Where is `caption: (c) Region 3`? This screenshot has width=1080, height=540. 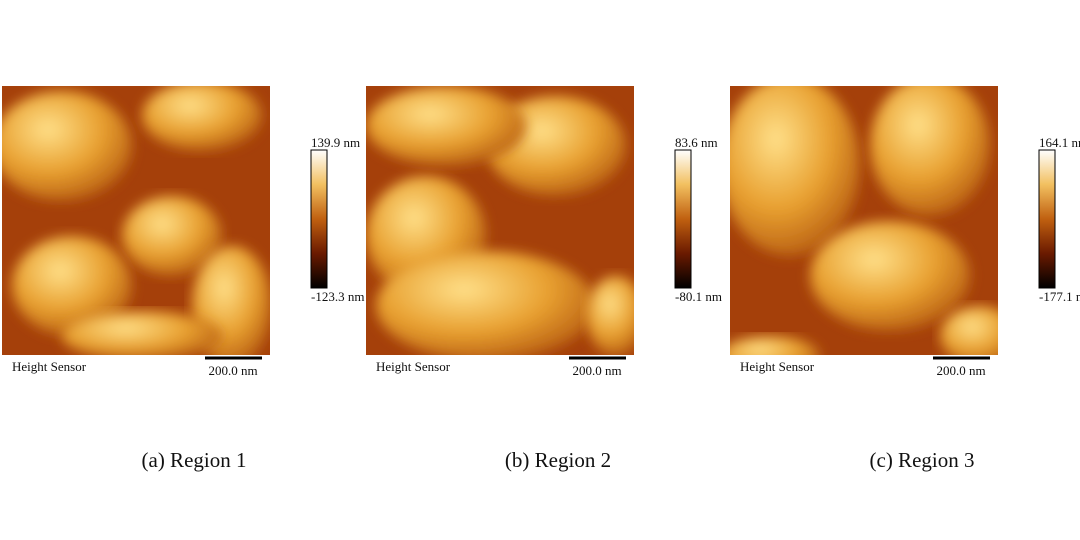
caption: (c) Region 3 is located at coordinates (922, 460).